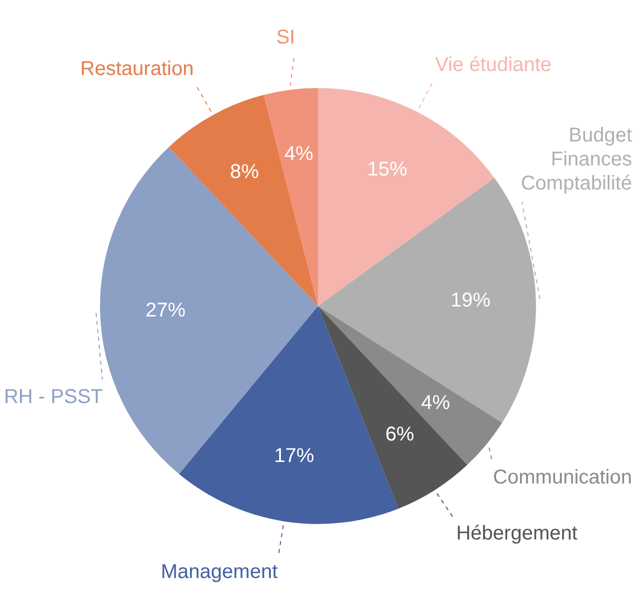 The height and width of the screenshot is (611, 636). I want to click on data-label: 6%, so click(399, 434).